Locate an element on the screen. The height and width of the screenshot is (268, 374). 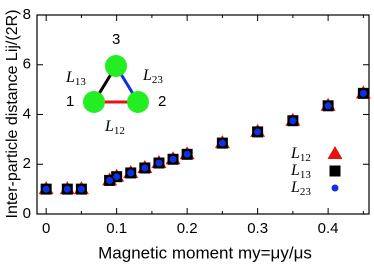
y-tick-label: 6 is located at coordinates (27, 64).